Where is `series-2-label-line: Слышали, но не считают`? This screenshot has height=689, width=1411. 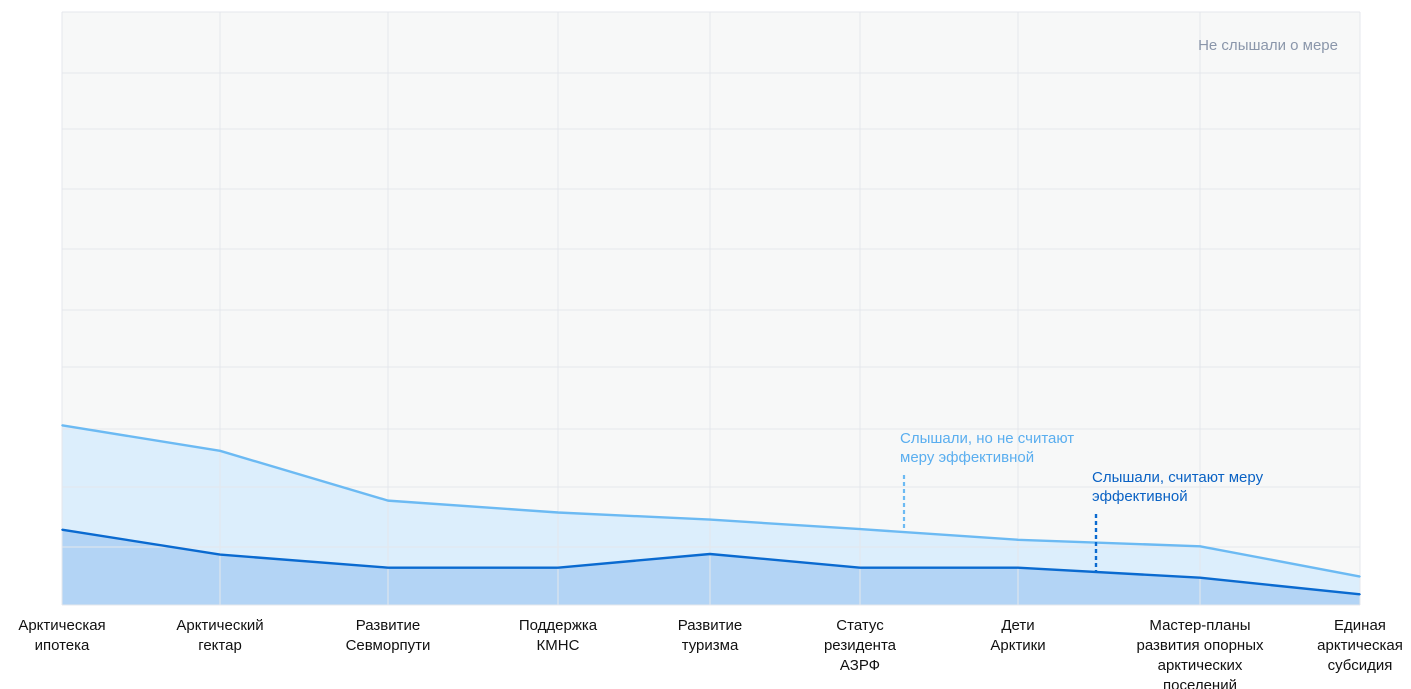 series-2-label-line: Слышали, но не считают is located at coordinates (987, 438).